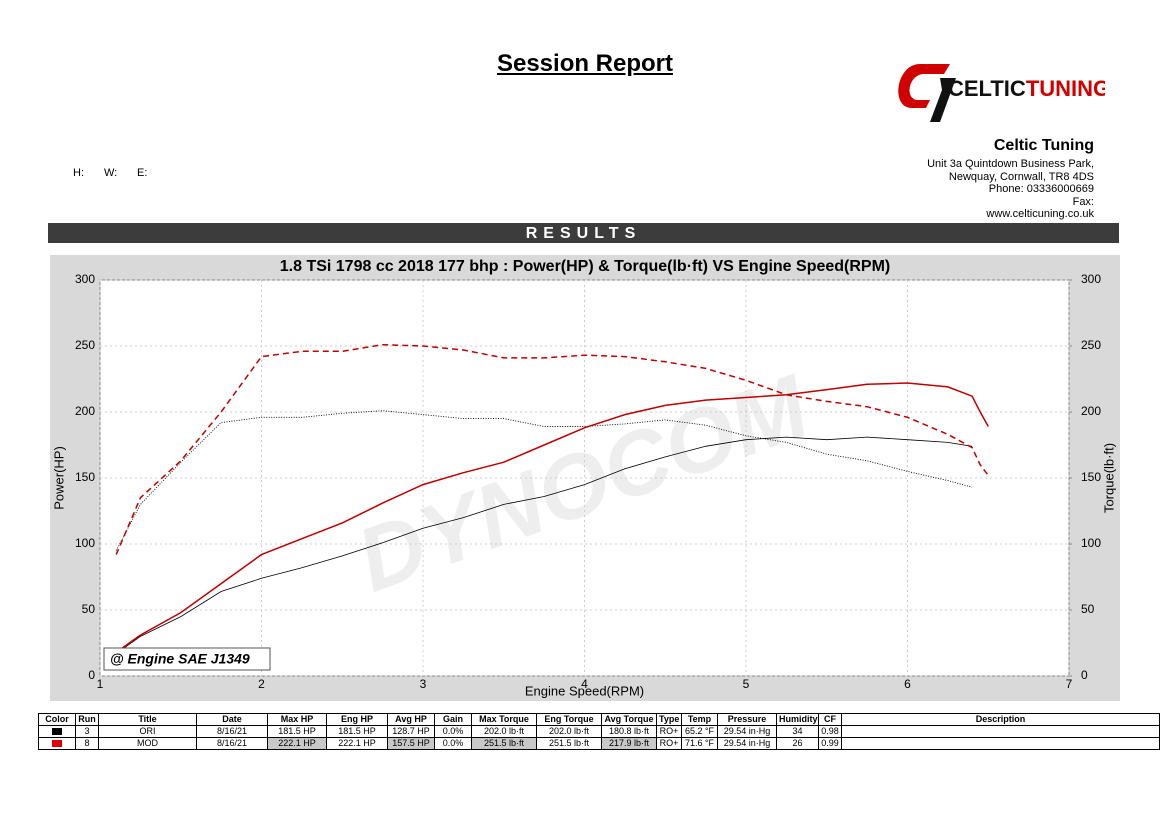 The width and height of the screenshot is (1170, 827). I want to click on table-cell: 180.8 lb·ft, so click(629, 731).